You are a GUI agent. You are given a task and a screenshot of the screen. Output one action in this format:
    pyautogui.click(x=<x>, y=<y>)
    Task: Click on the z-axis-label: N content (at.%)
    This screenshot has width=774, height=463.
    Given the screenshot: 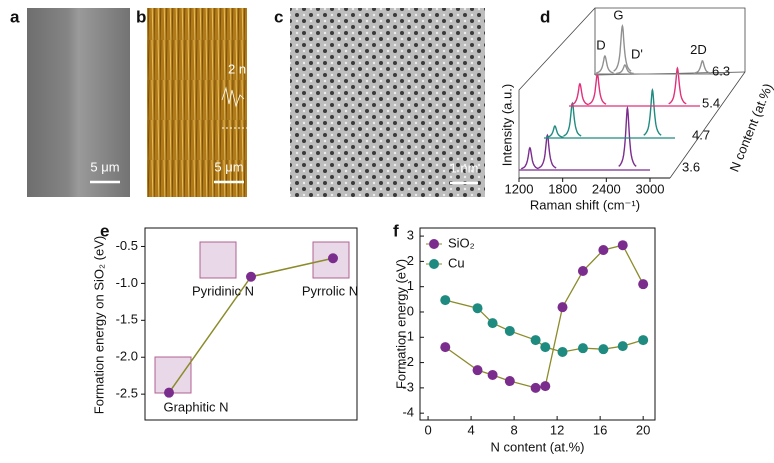 What is the action you would take?
    pyautogui.click(x=750, y=127)
    